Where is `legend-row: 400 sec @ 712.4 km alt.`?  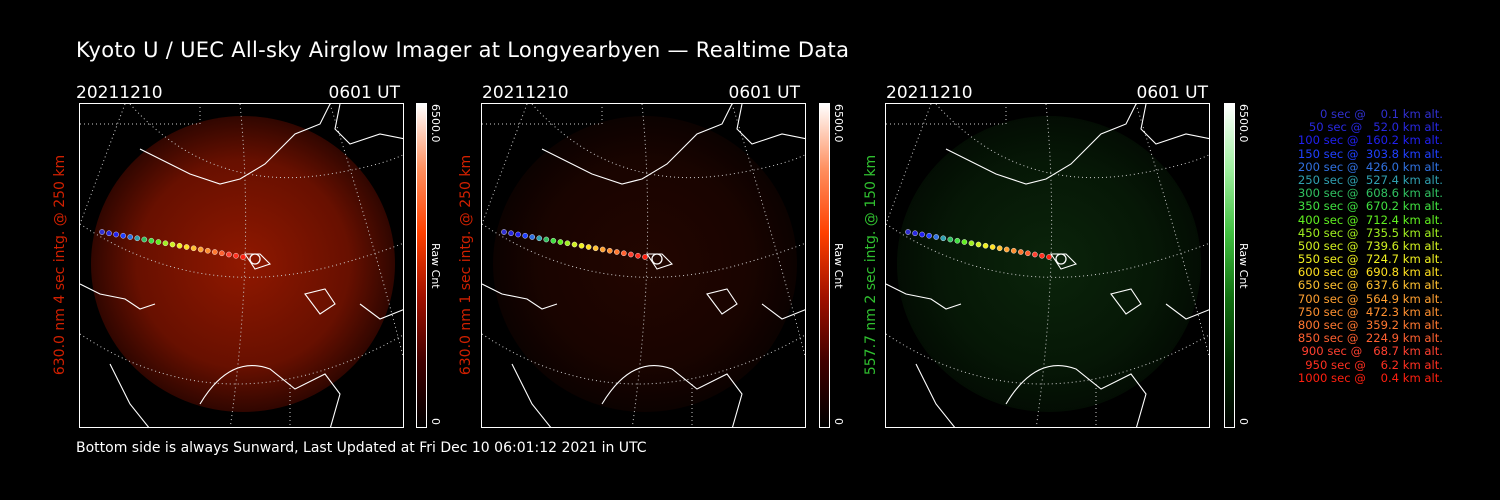 legend-row: 400 sec @ 712.4 km alt. is located at coordinates (1368, 219).